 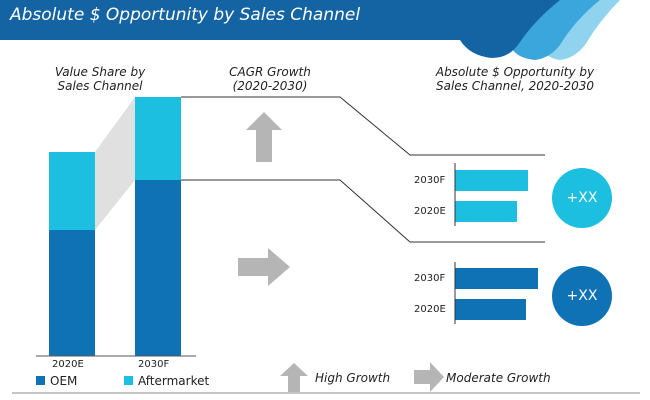 I want to click on bar-aftermarket-2030F, so click(x=158, y=138).